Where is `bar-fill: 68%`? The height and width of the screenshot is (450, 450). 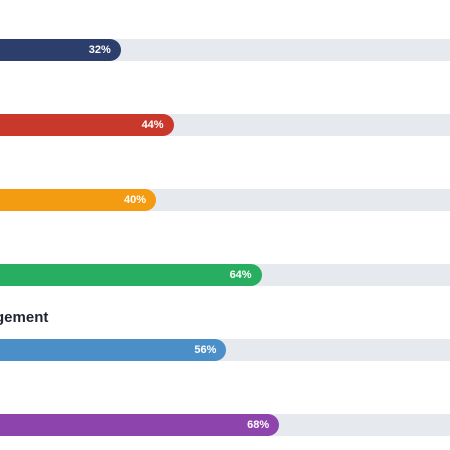
bar-fill: 68% is located at coordinates (140, 425).